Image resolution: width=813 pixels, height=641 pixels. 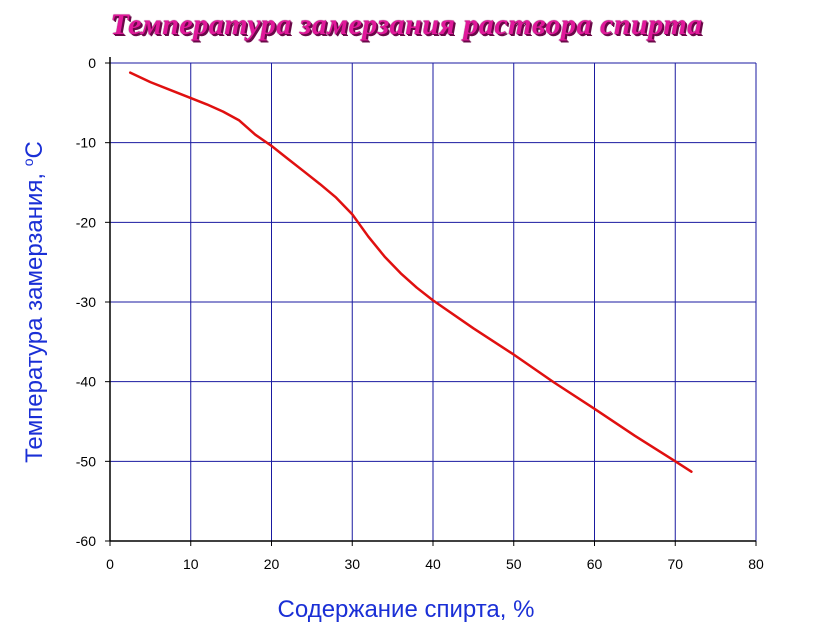 I want to click on x-tick-label: 70, so click(x=675, y=564).